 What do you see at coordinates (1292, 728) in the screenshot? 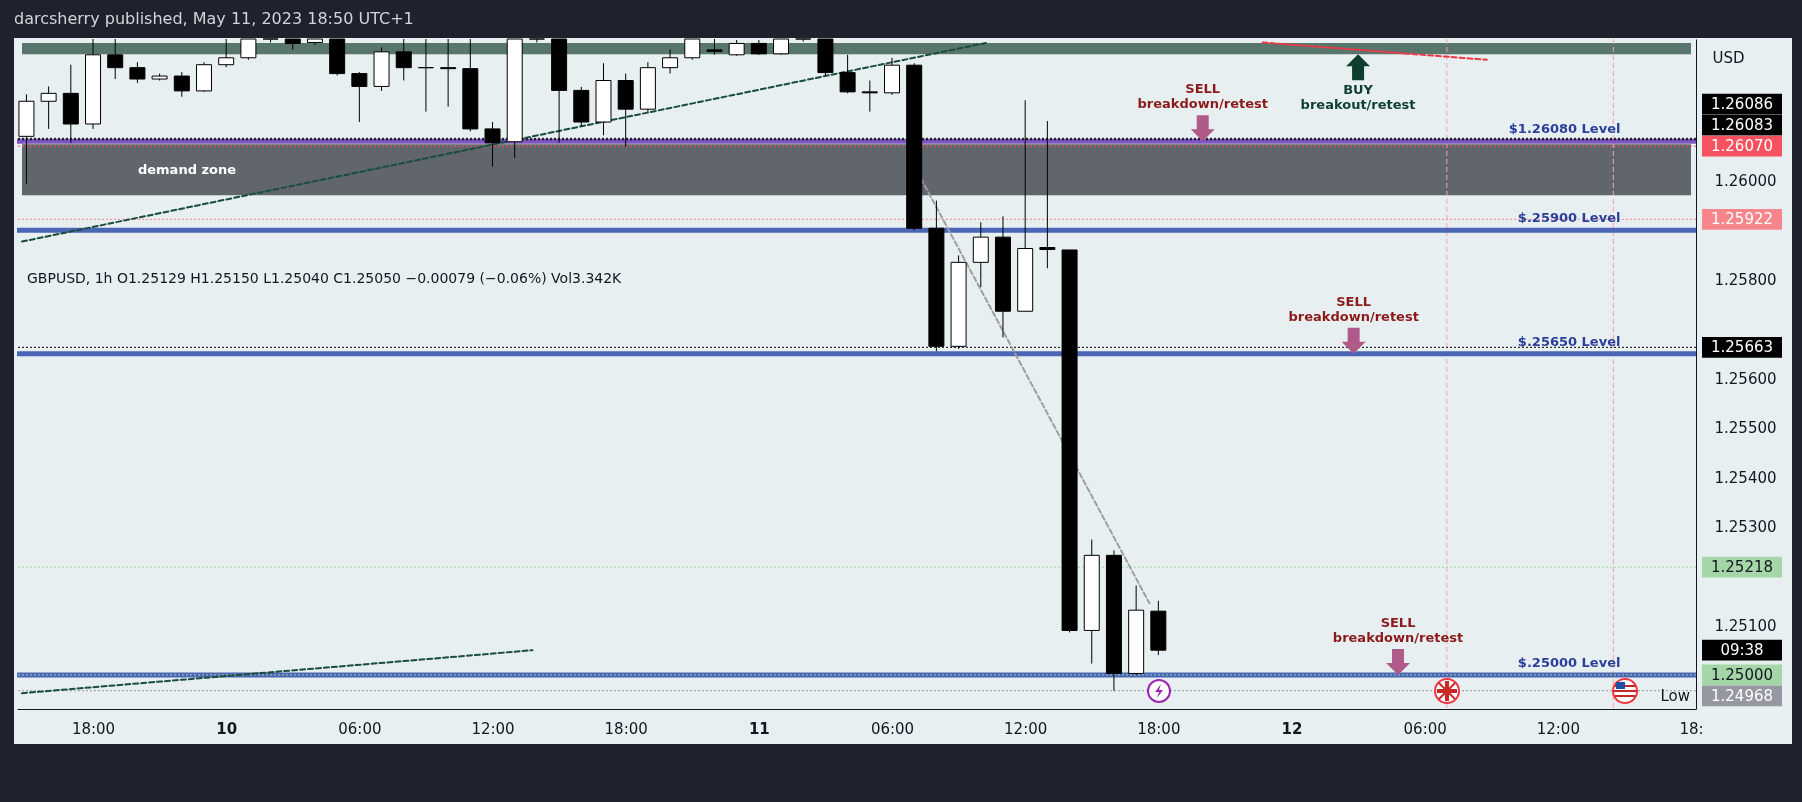
I see `x-tick-label: 12` at bounding box center [1292, 728].